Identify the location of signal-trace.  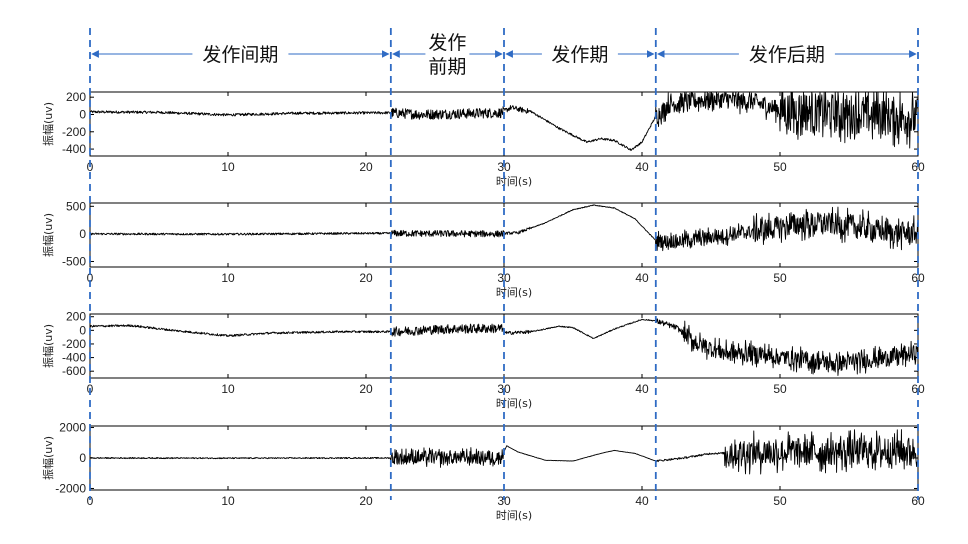
(504, 121).